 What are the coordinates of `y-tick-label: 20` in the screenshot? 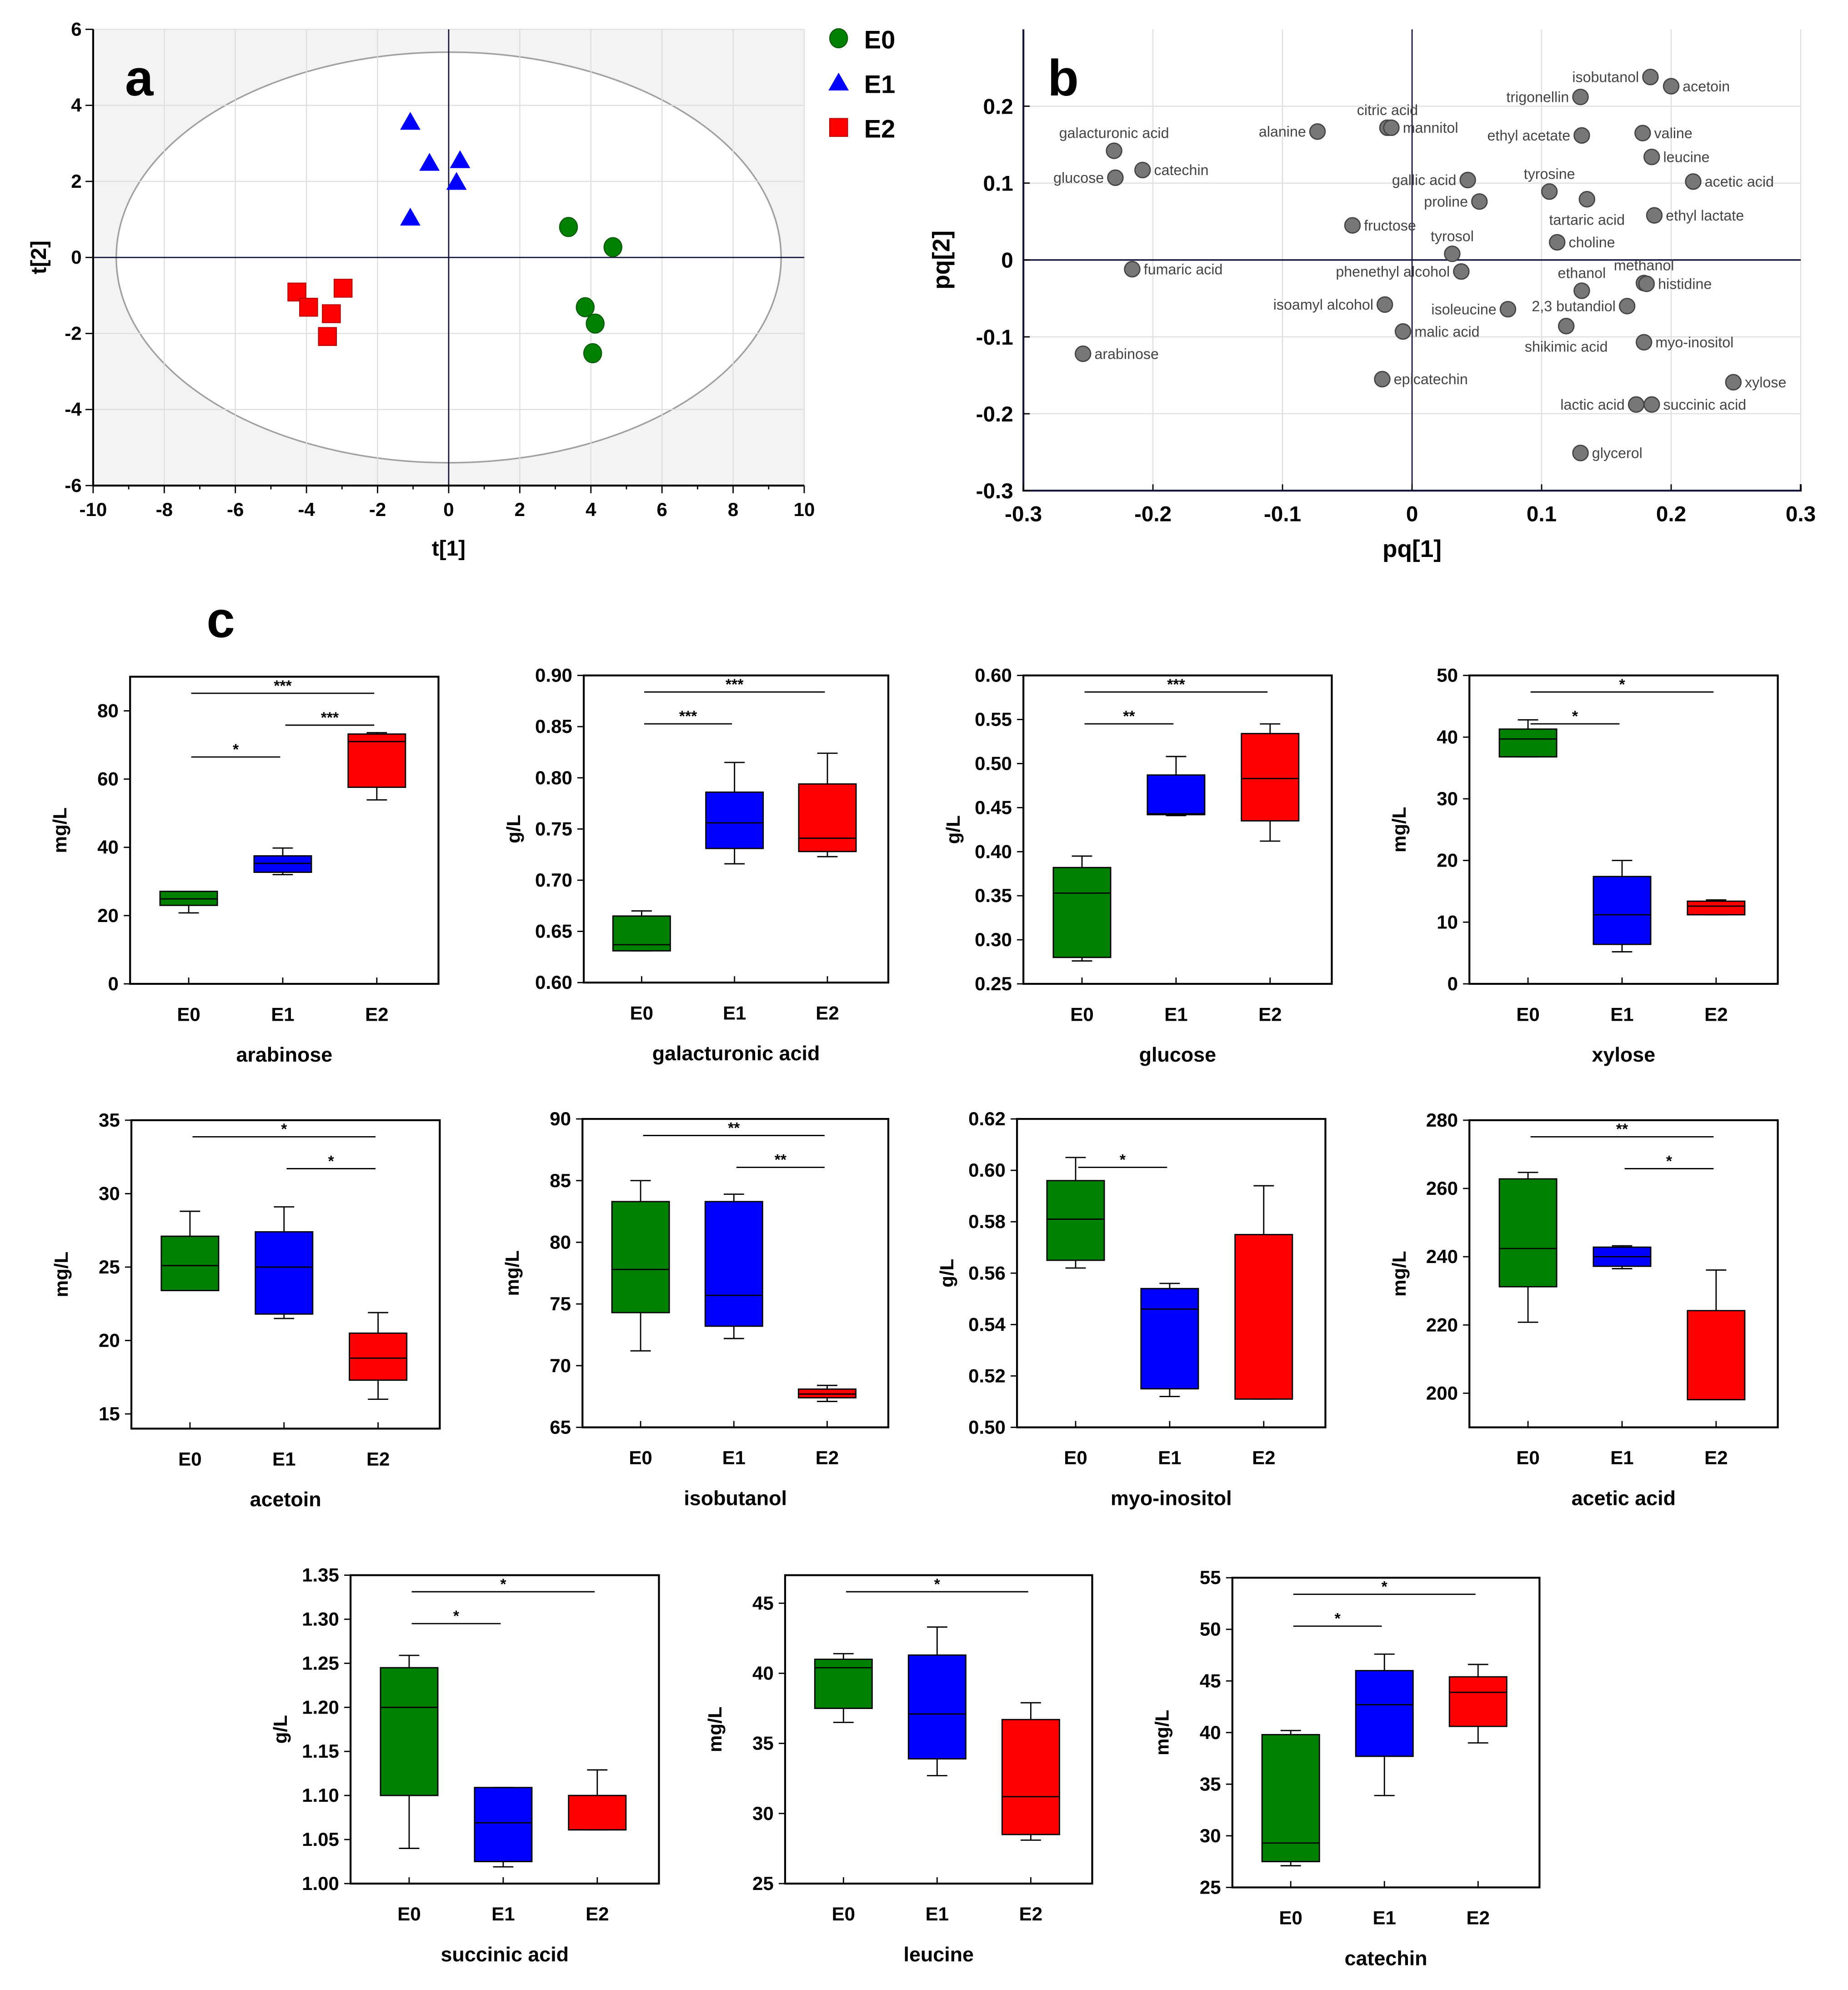 It's located at (1448, 860).